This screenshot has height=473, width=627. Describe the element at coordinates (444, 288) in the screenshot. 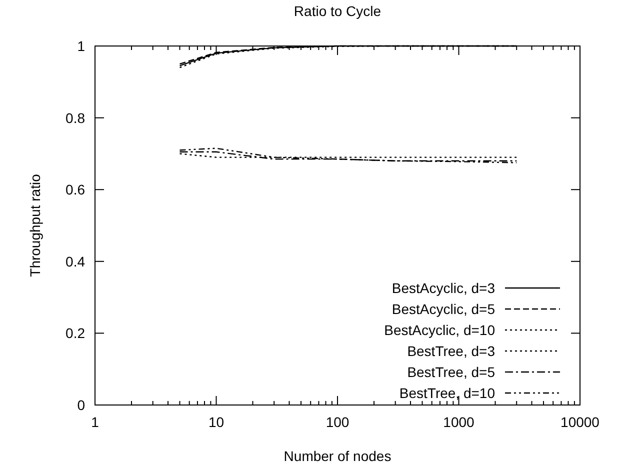

I see `legend-label: BestAcyclic, d=3` at that location.